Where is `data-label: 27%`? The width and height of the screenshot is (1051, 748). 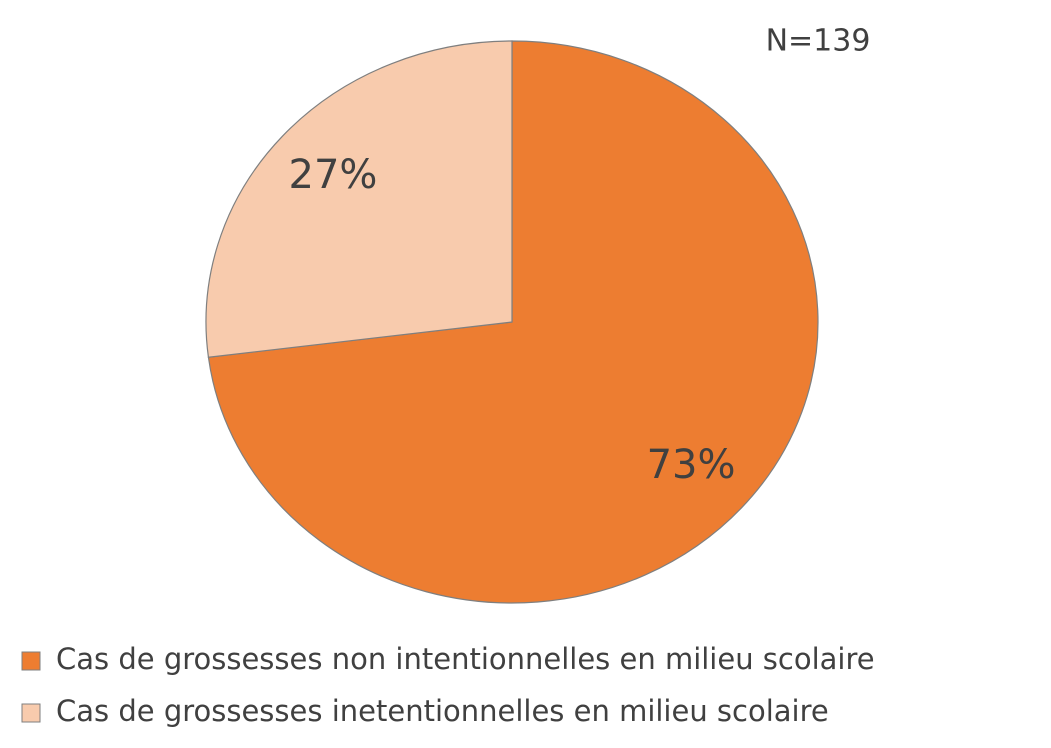 data-label: 27% is located at coordinates (333, 175).